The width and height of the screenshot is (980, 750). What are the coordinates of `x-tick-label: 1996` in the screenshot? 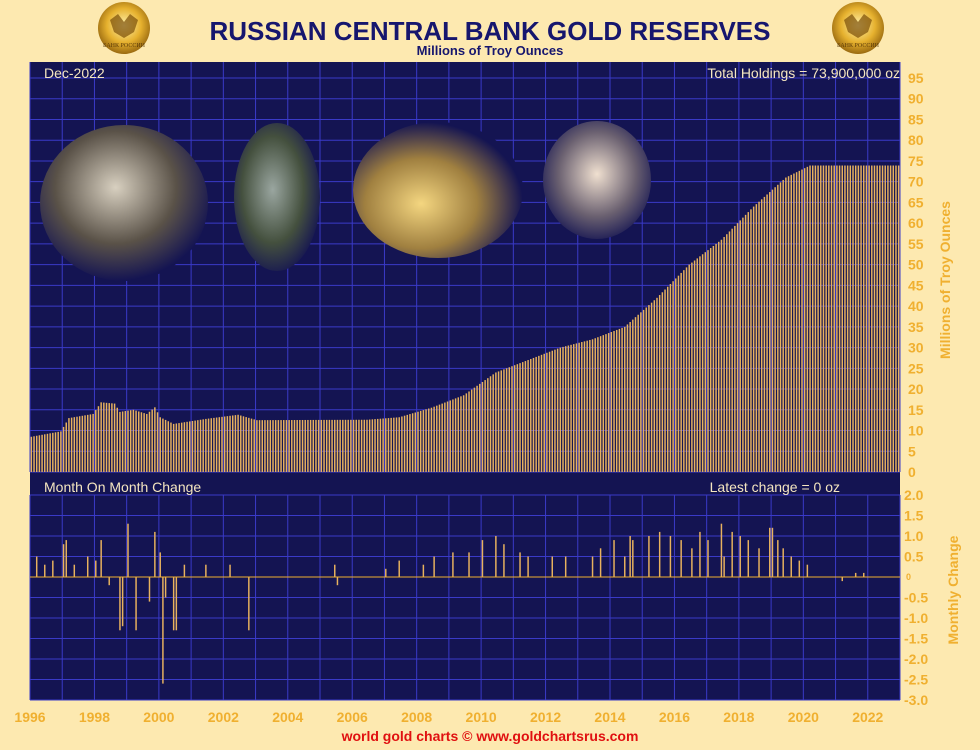 It's located at (29, 717).